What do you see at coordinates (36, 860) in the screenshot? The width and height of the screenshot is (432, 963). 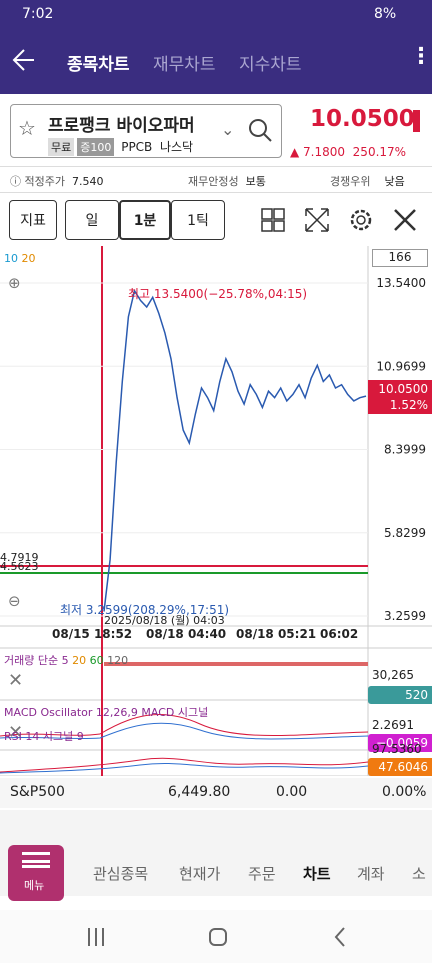 I see `menu-icon` at bounding box center [36, 860].